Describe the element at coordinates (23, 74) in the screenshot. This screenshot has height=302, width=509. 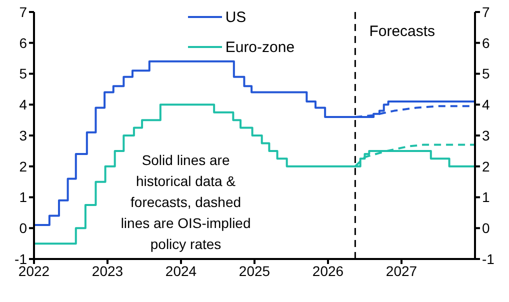
I see `y-tick-label: 5` at that location.